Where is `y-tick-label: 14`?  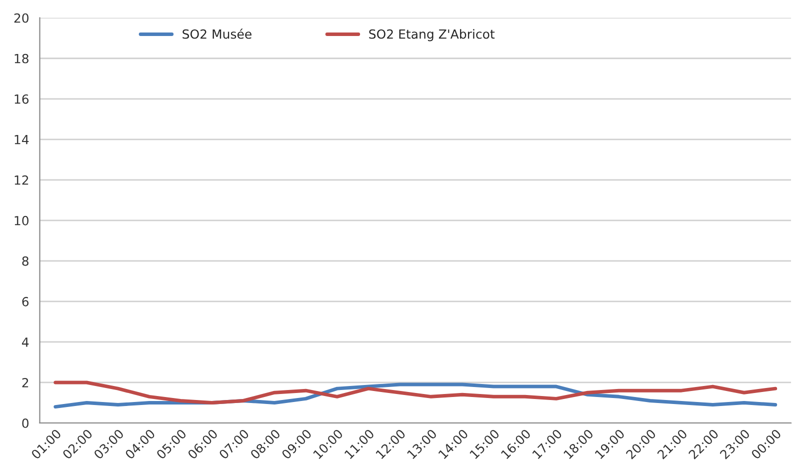
y-tick-label: 14 is located at coordinates (21, 139).